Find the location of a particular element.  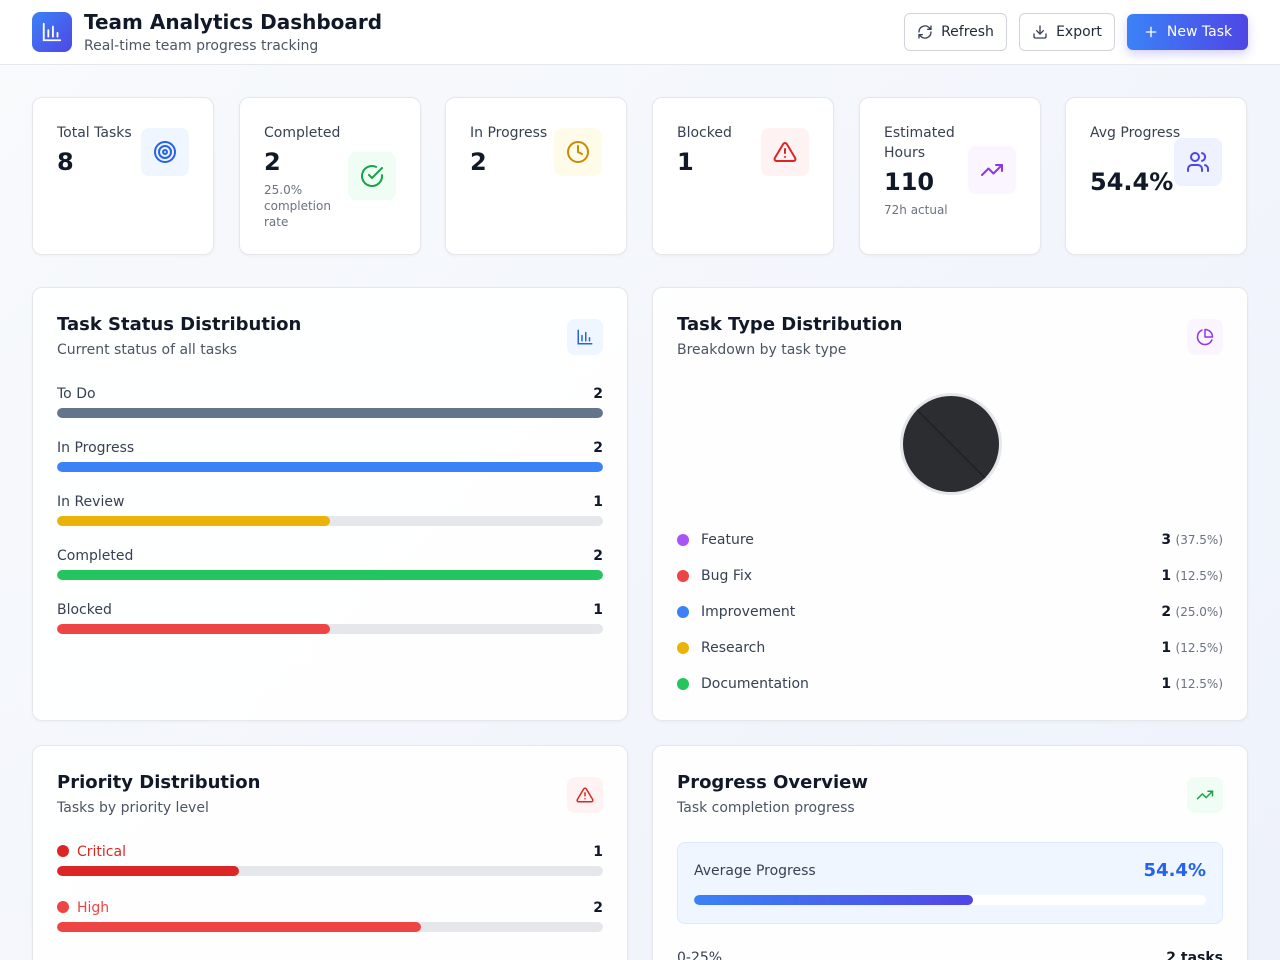

legend-value: 1 (12.5%) is located at coordinates (1192, 684).